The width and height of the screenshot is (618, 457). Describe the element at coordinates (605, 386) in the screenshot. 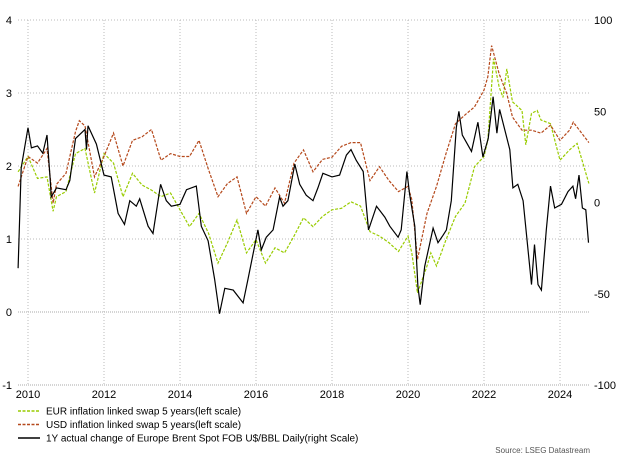

I see `y-right-tick-label: -100` at that location.